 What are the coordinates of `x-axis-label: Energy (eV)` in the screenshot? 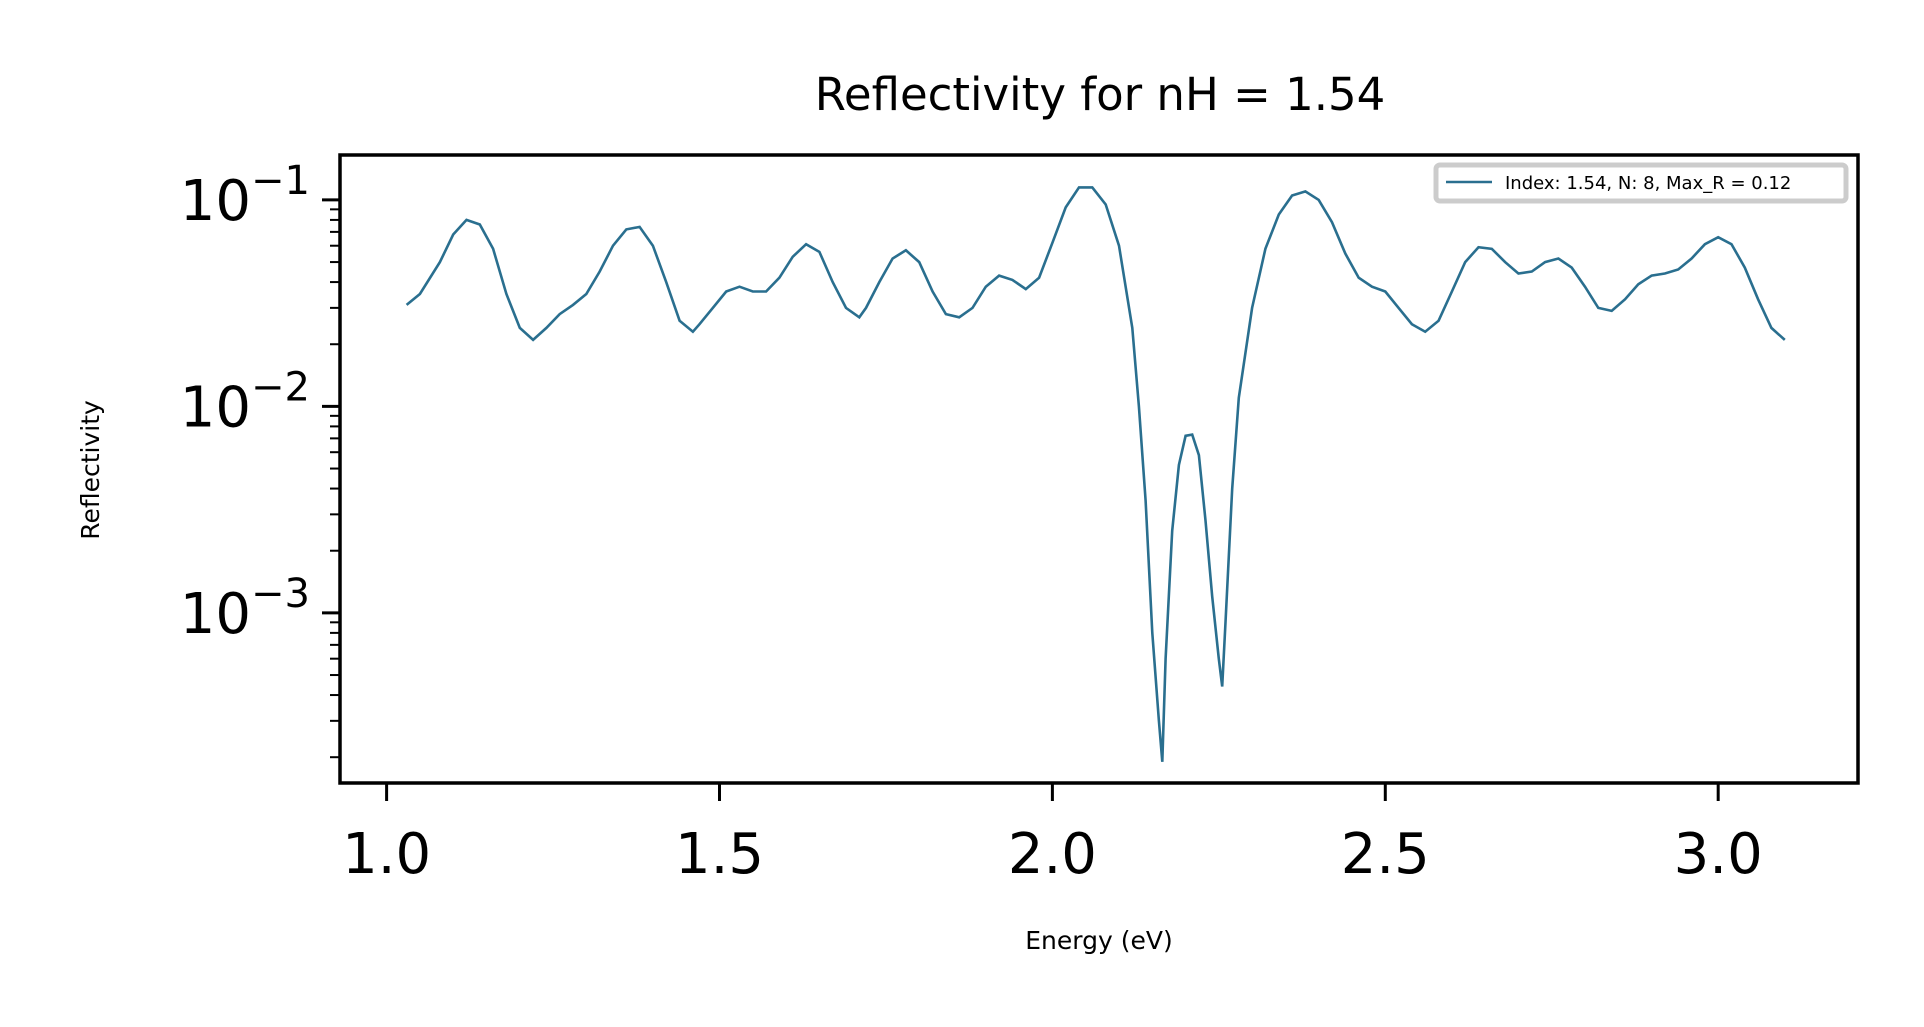 It's located at (1098, 940).